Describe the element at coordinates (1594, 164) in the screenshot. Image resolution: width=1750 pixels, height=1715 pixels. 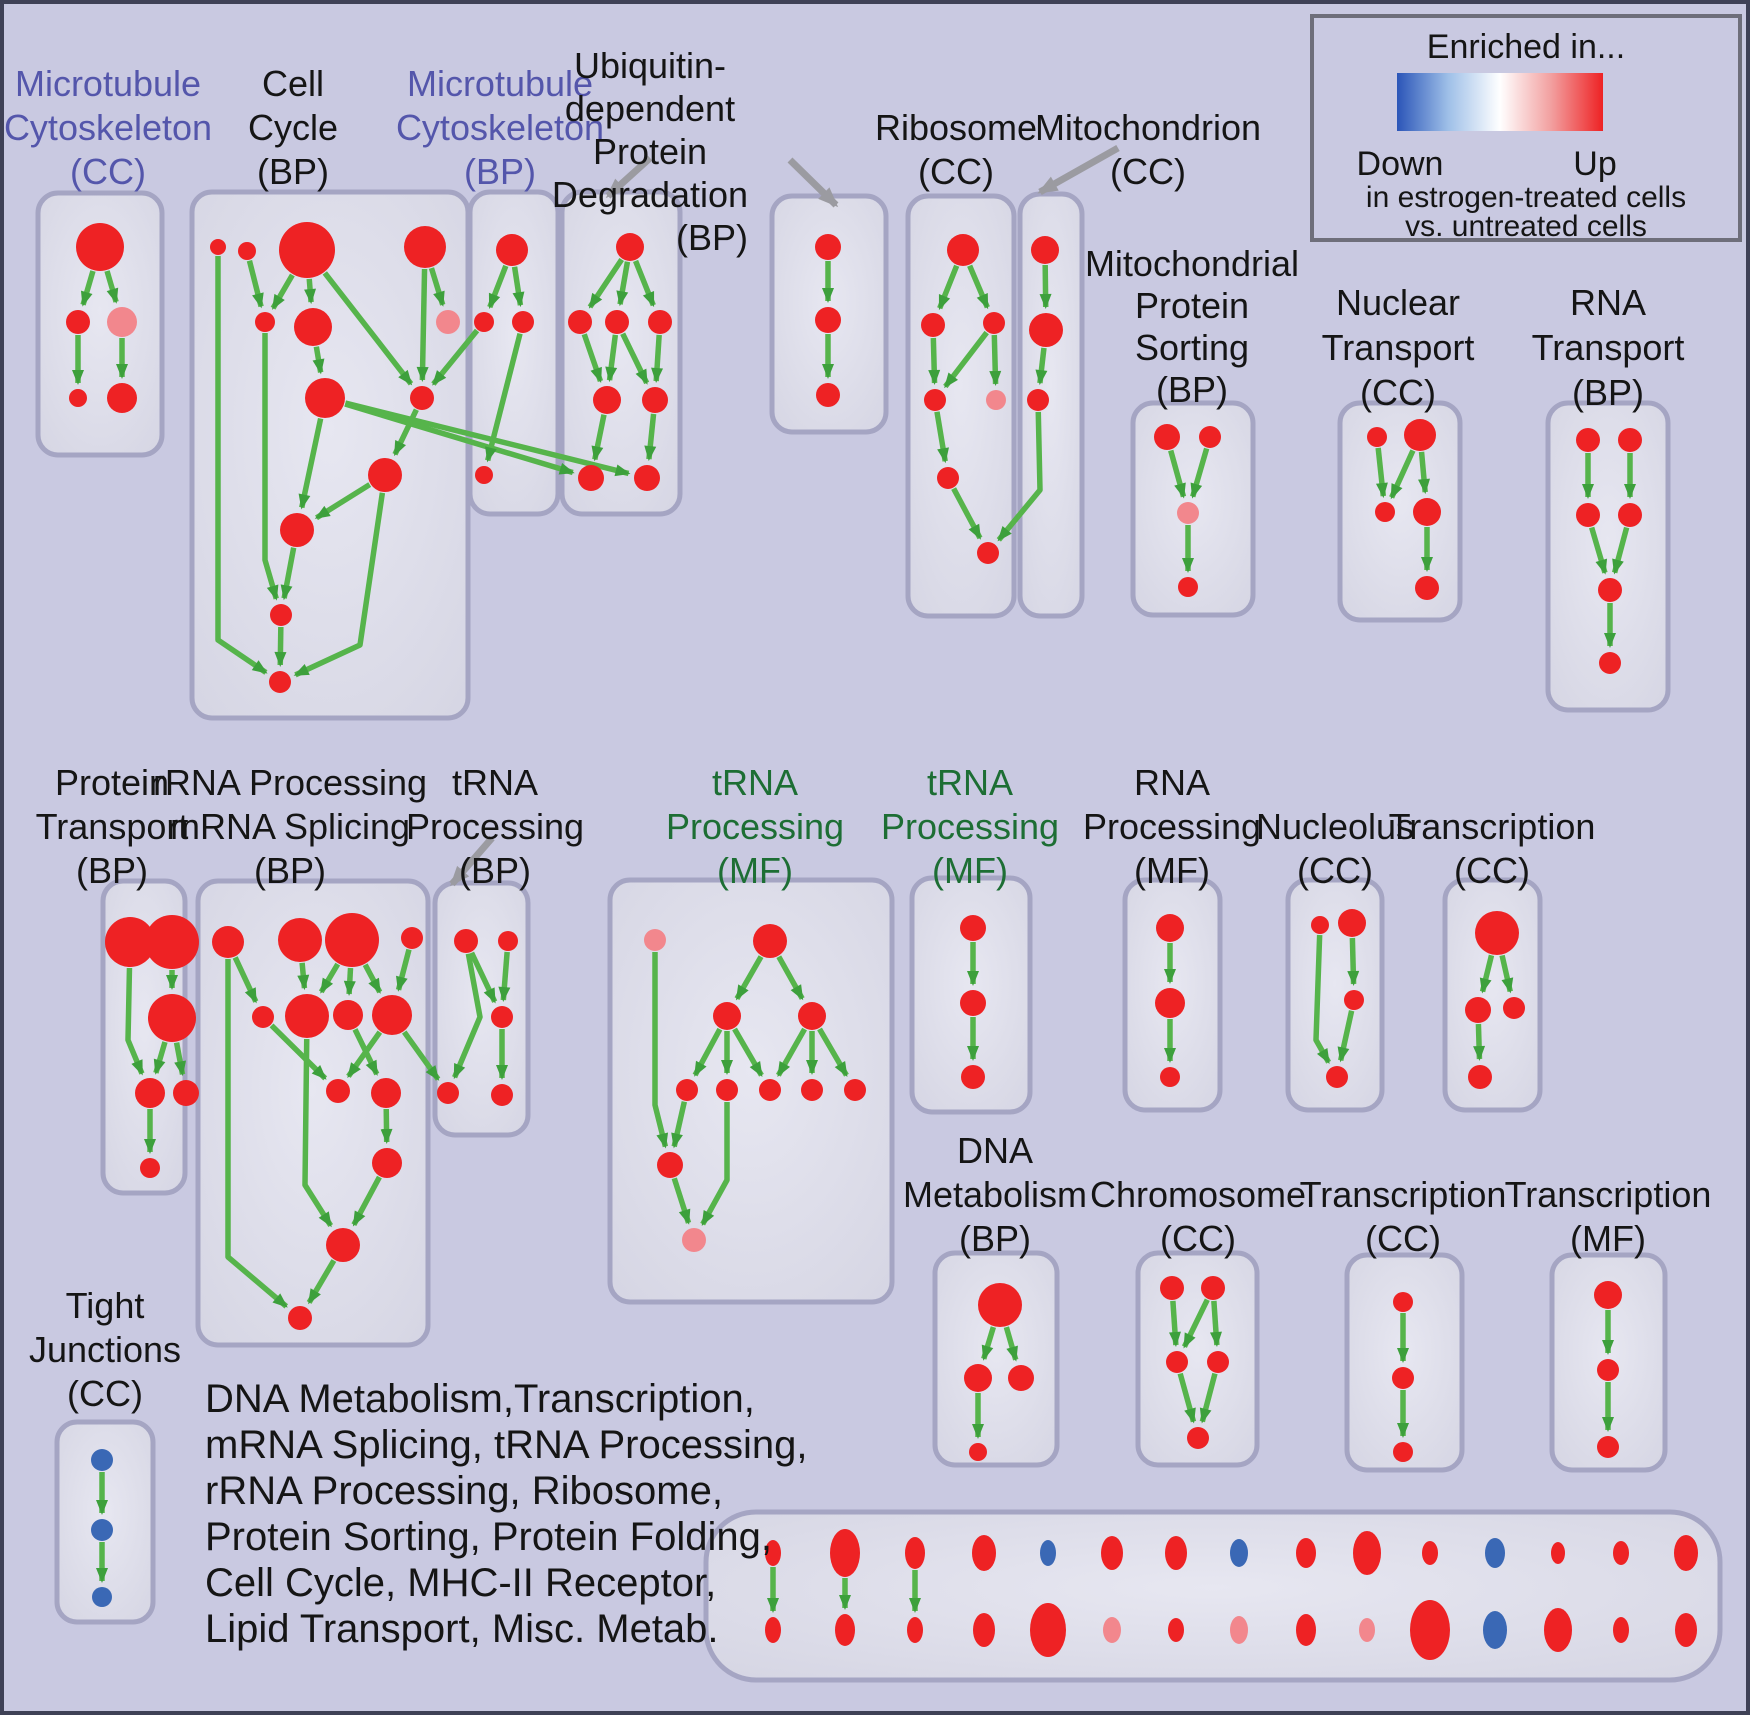
I see `legend-up-label: Up` at that location.